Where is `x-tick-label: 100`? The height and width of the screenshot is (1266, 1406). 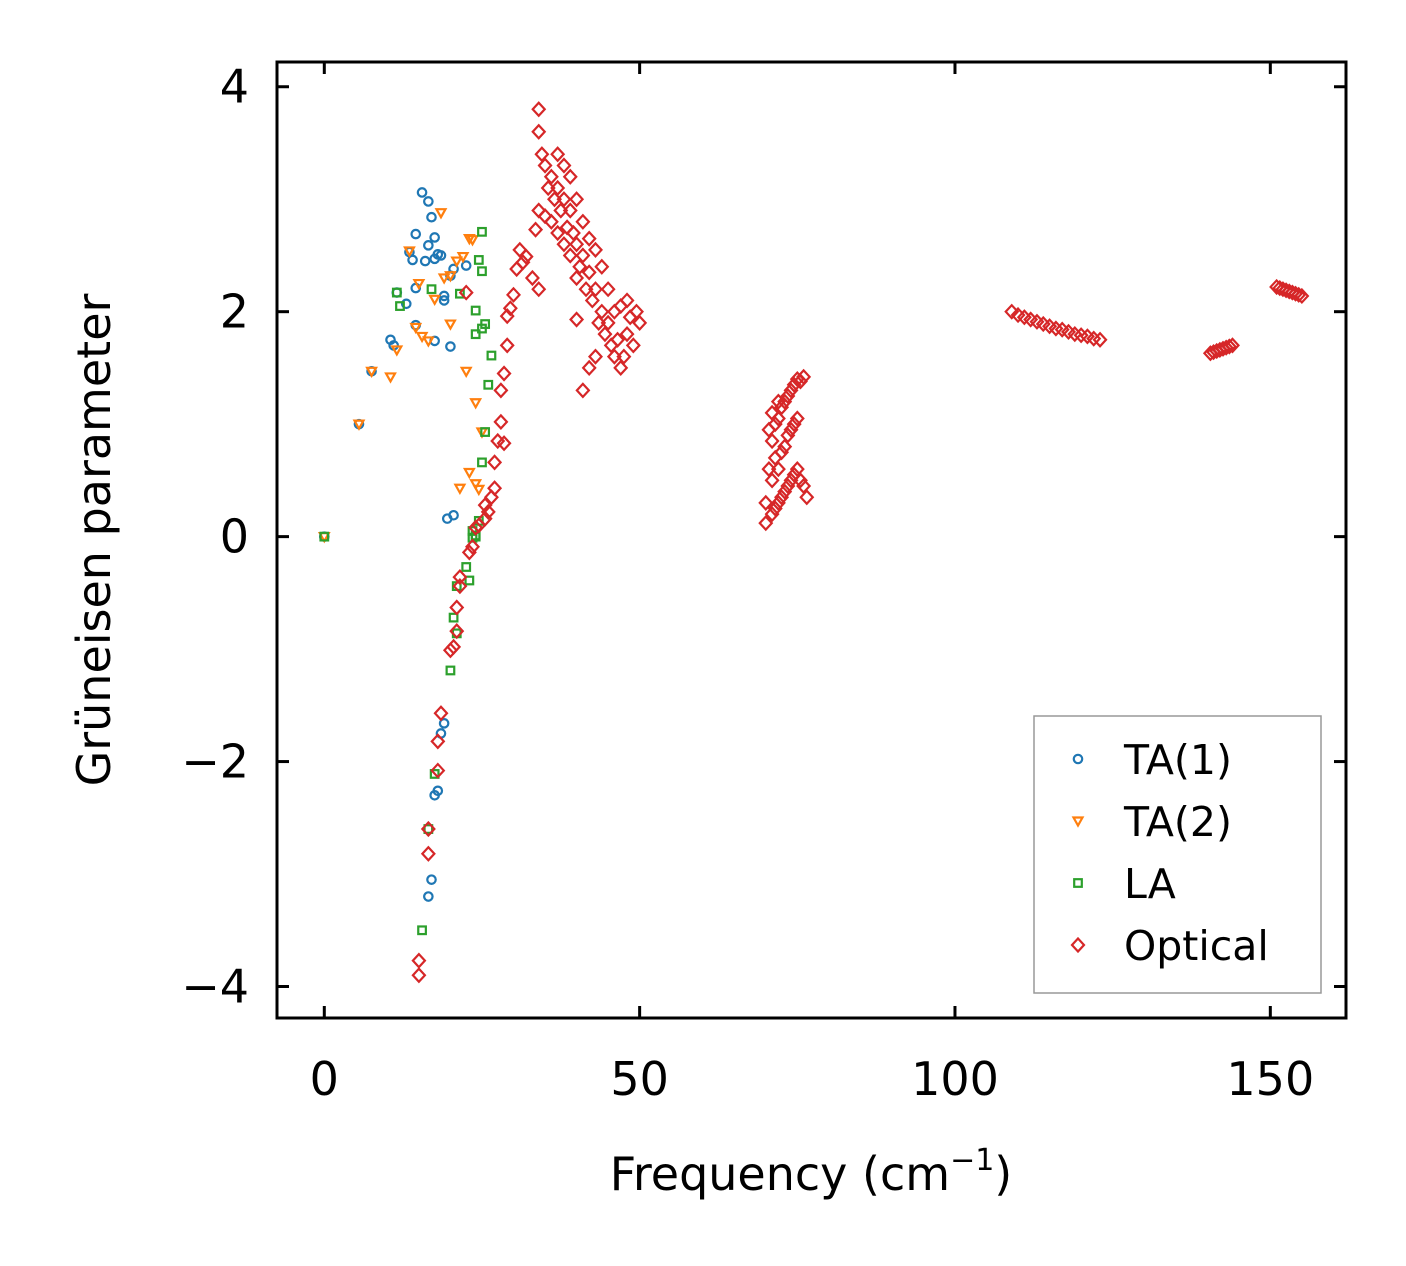 x-tick-label: 100 is located at coordinates (955, 1079).